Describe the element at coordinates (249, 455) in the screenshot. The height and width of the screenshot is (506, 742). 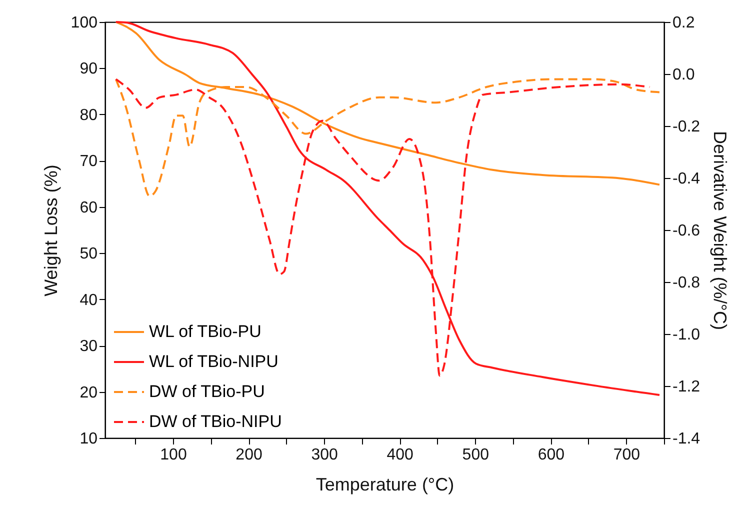
I see `x-tick-label: 200` at that location.